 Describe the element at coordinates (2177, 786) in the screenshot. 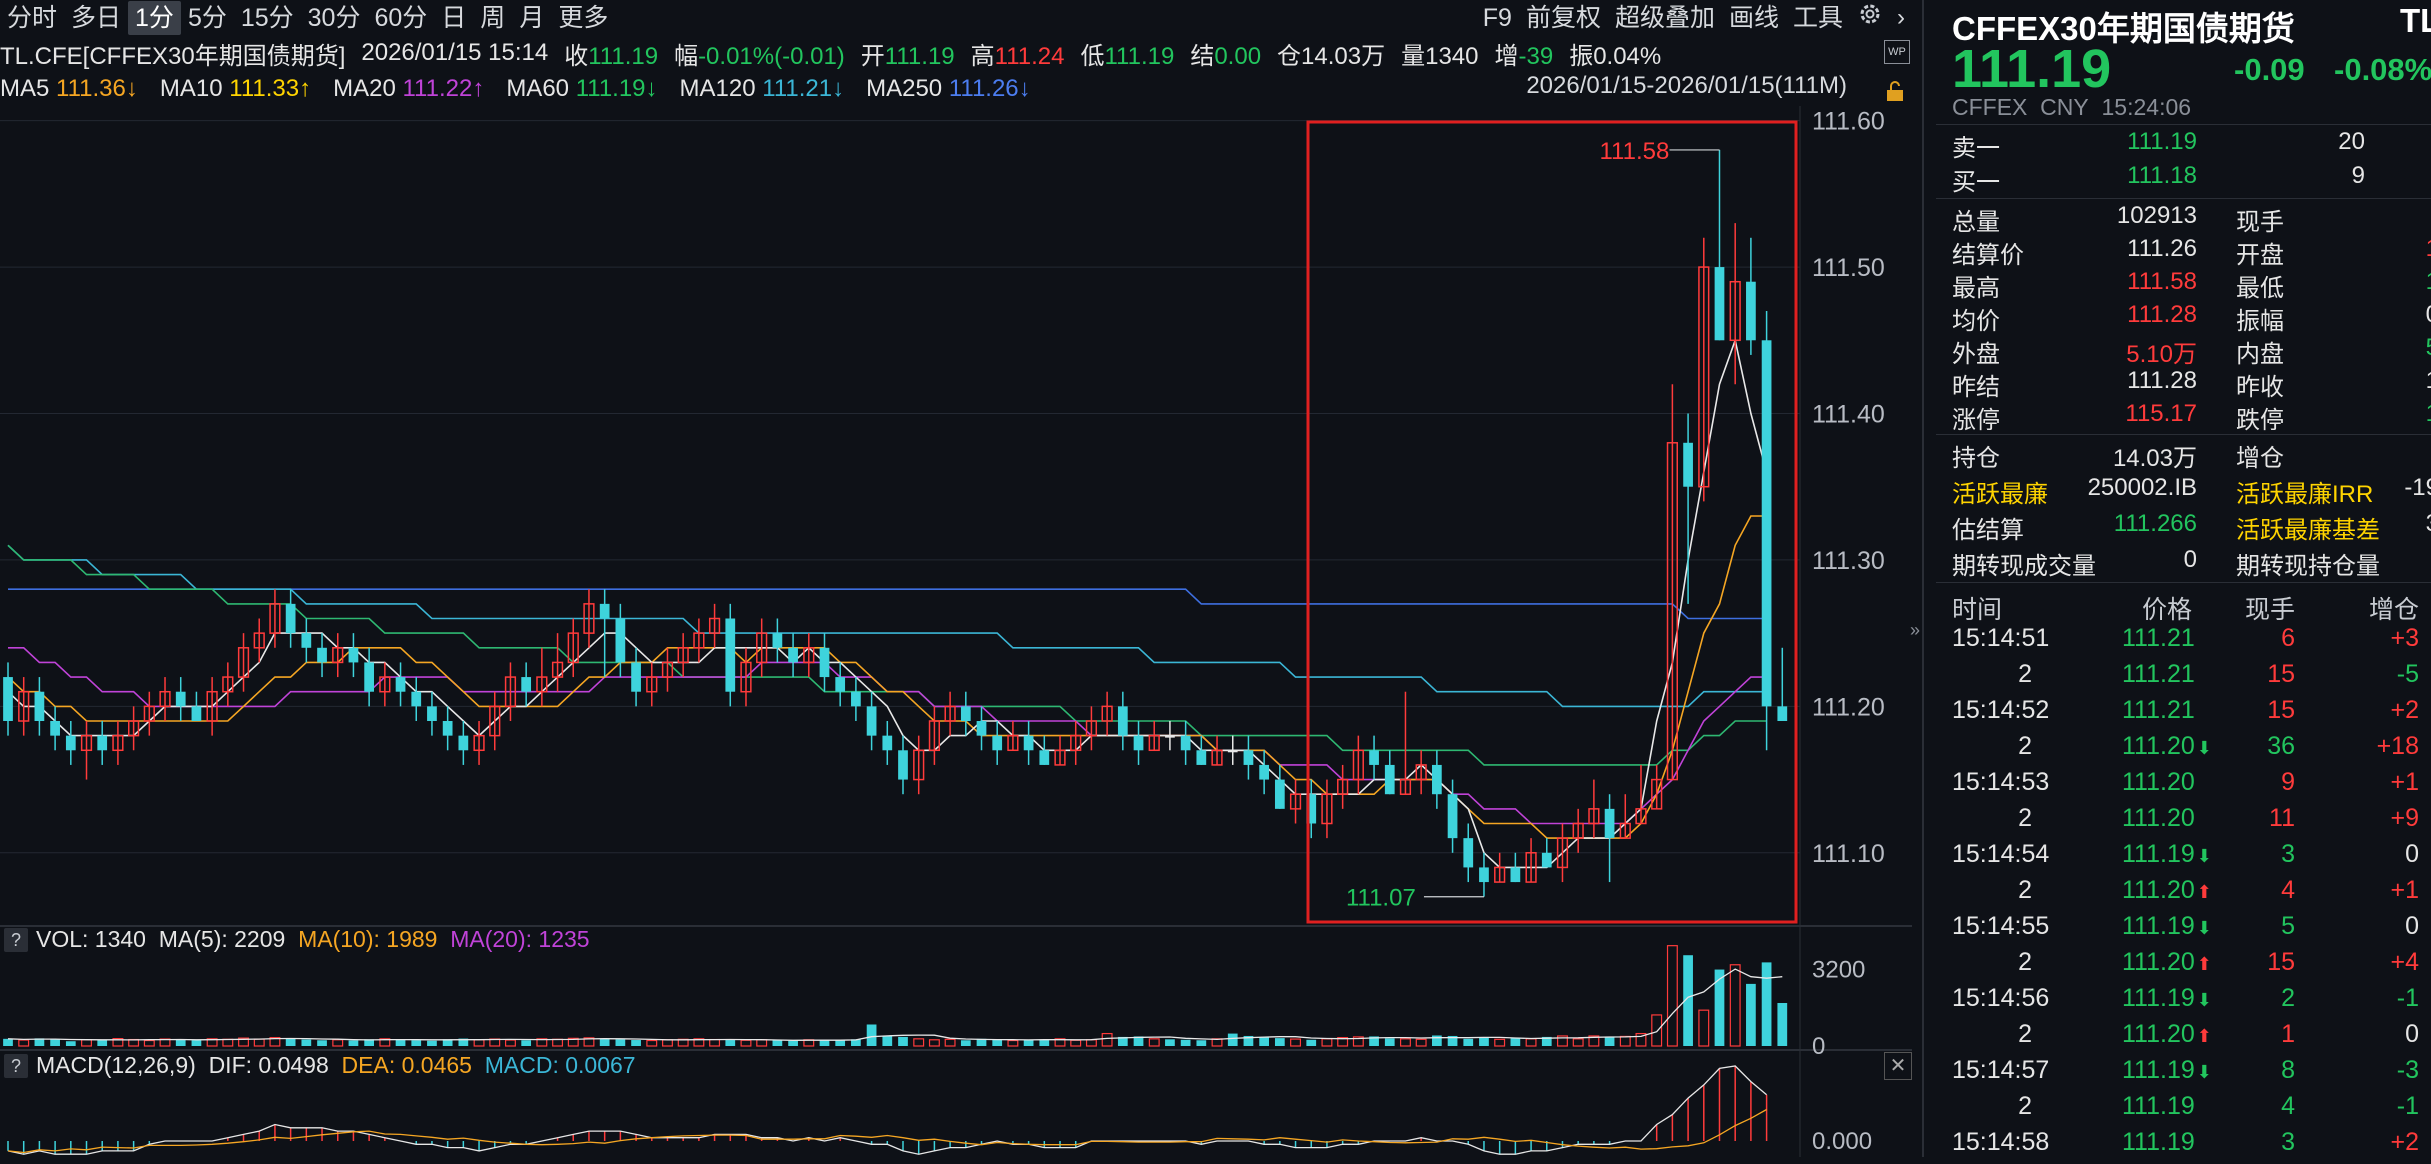

I see `tick-row: 15:14:53 111.20 9 +1` at that location.